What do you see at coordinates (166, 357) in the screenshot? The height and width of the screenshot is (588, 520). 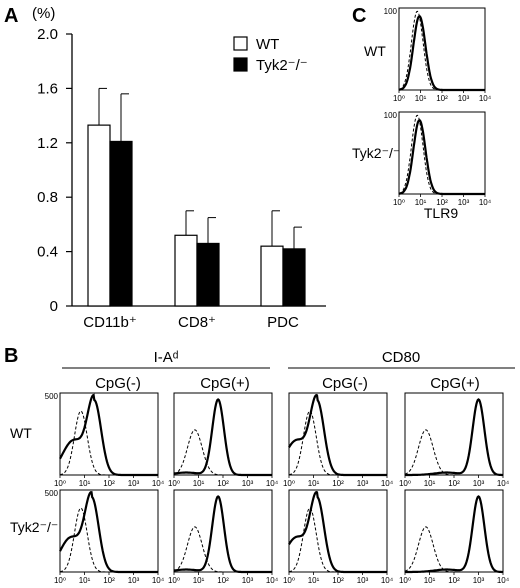 I see `group-label-iad: I-Aᵈ` at bounding box center [166, 357].